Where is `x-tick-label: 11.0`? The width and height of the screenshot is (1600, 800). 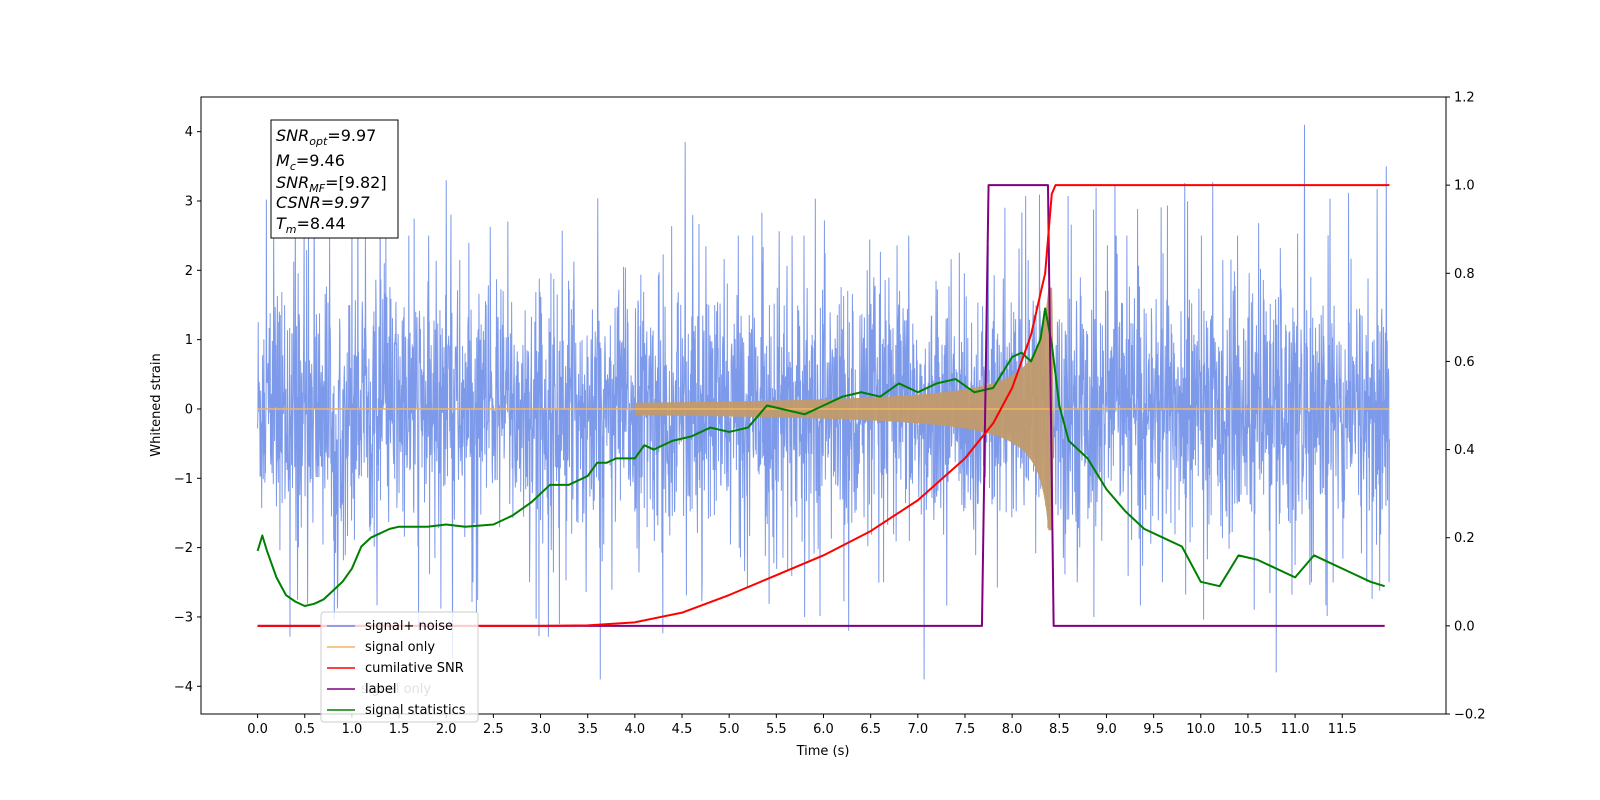
x-tick-label: 11.0 is located at coordinates (1295, 729).